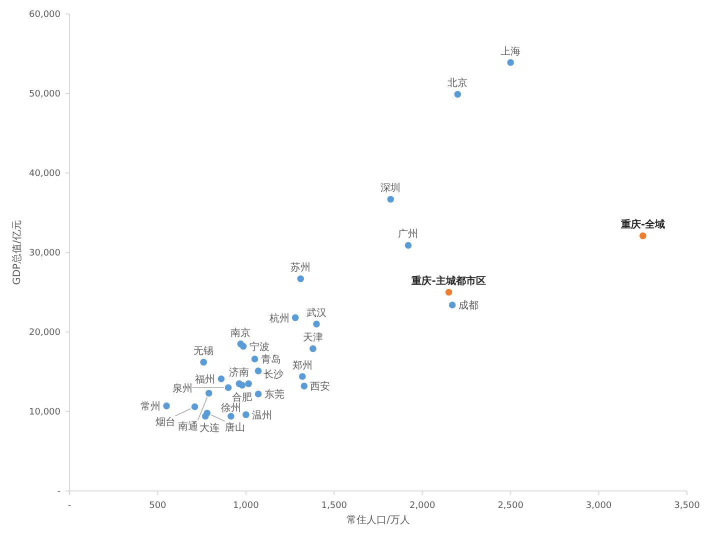  I want to click on annotation: 福州, so click(205, 380).